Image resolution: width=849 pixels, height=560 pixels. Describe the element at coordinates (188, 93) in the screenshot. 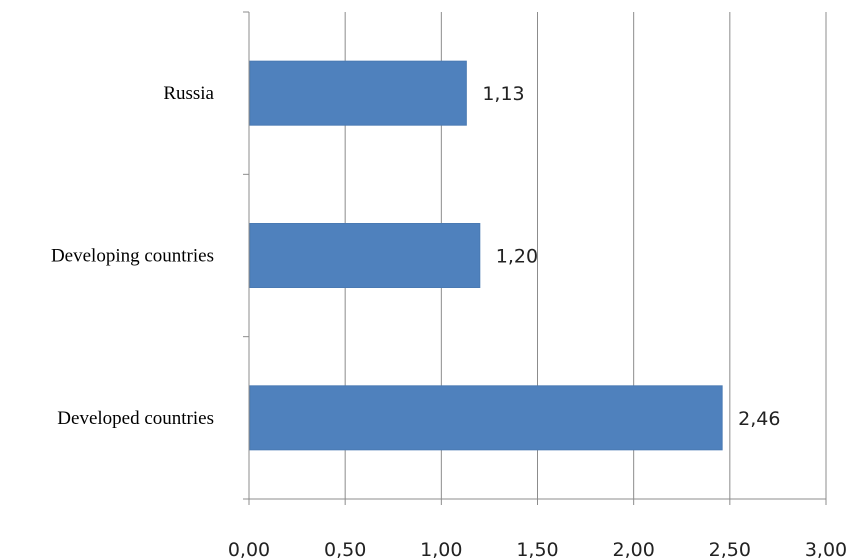

I see `category-label: Russia` at that location.